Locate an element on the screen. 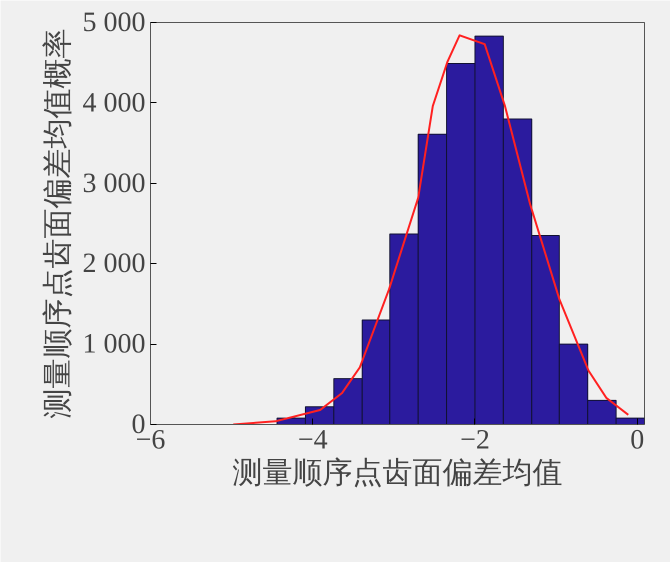 This screenshot has width=670, height=562. y-tick-label: 5 000 is located at coordinates (114, 22).